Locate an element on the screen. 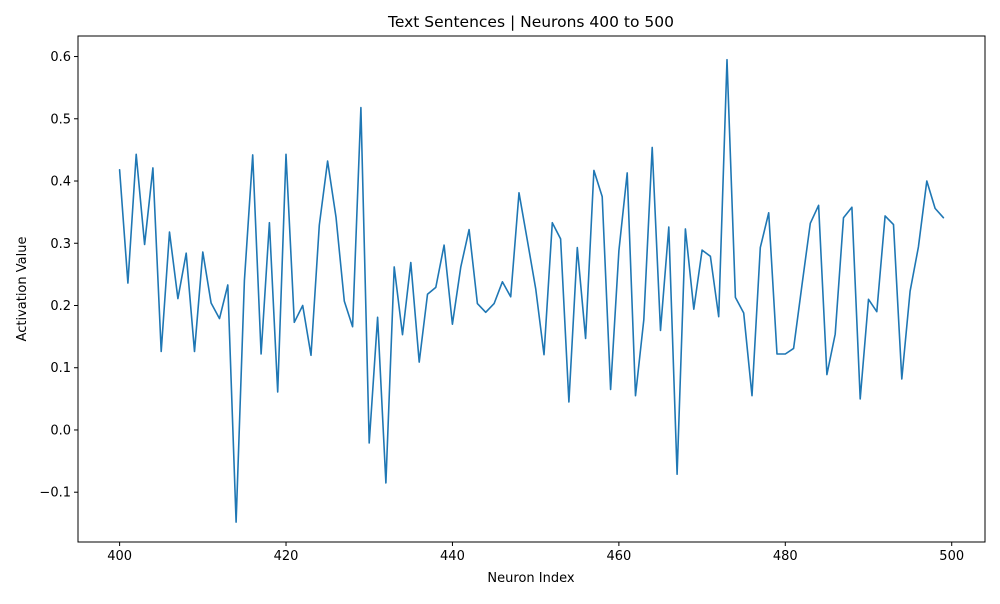 This screenshot has height=604, width=1000. y-tick-label: 0.2 is located at coordinates (60, 306).